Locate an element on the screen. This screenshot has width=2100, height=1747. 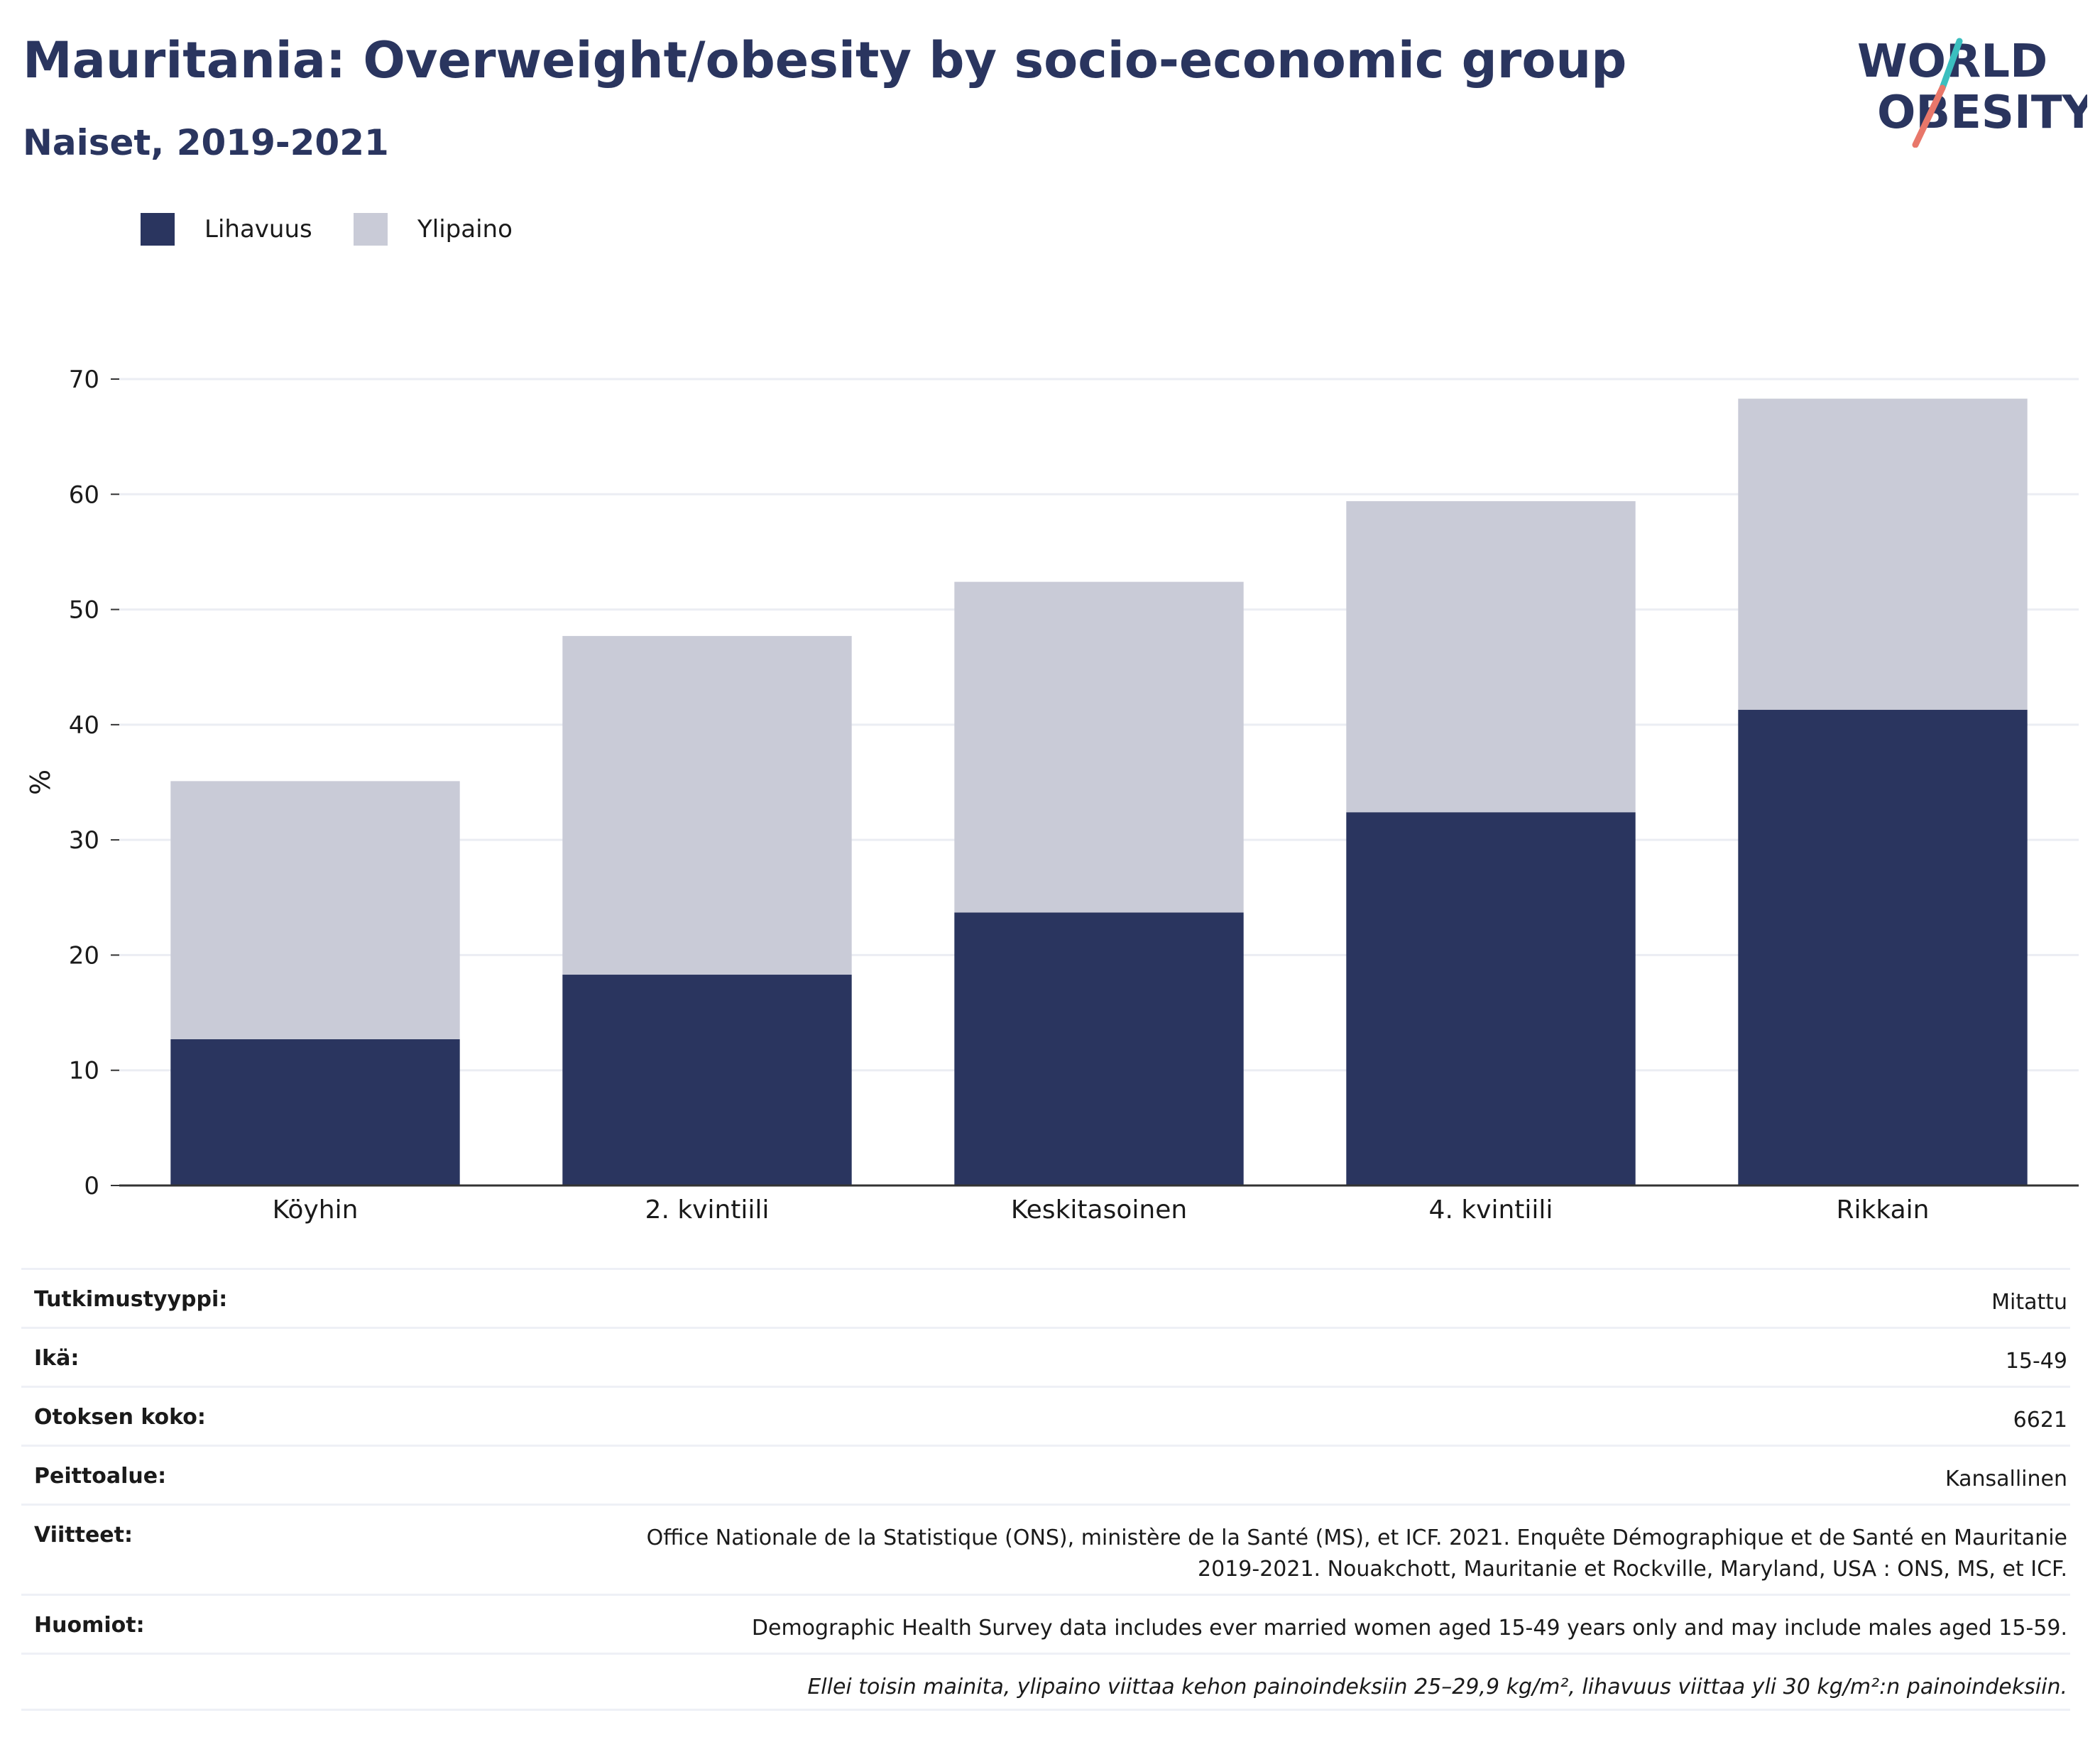
x-tick-label: 2. kvintiili is located at coordinates (707, 1210).